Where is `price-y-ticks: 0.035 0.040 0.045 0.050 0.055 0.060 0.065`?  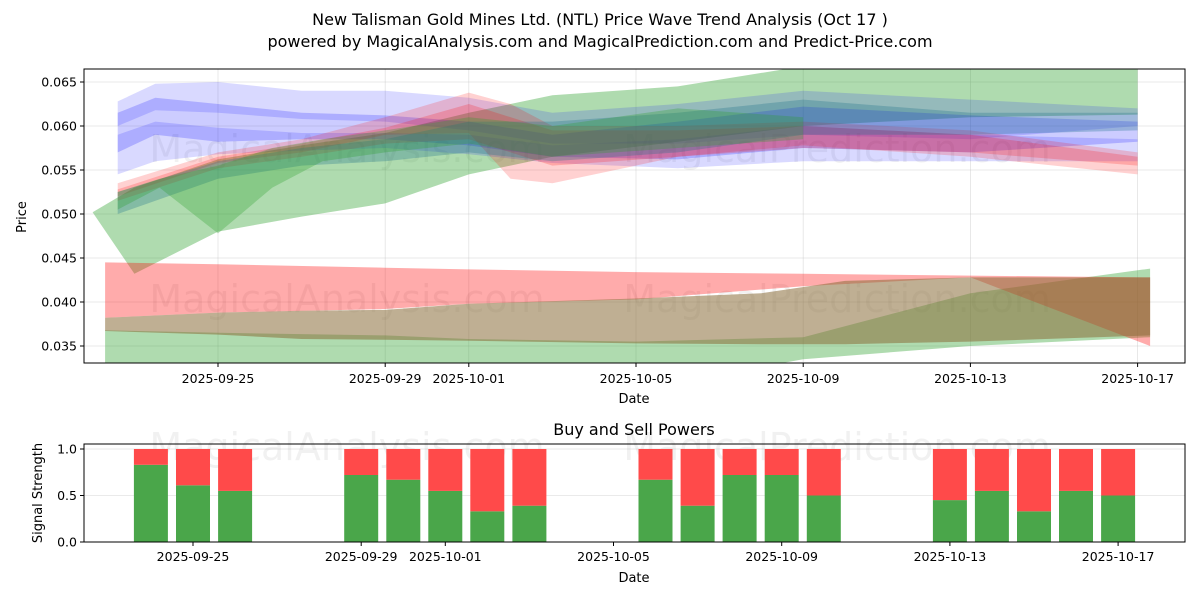 price-y-ticks: 0.035 0.040 0.045 0.050 0.055 0.060 0.065 is located at coordinates (62, 214).